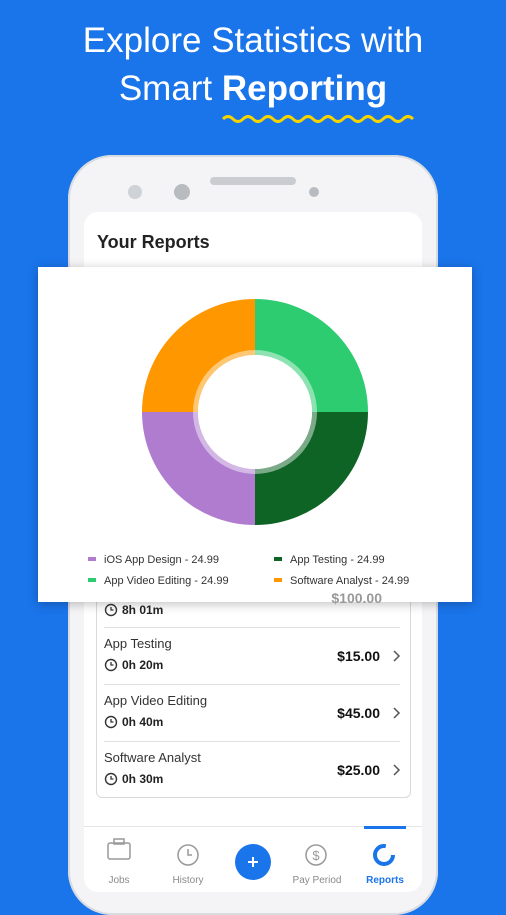  What do you see at coordinates (349, 581) in the screenshot?
I see `legend-label: Software Analyst - 24.99` at bounding box center [349, 581].